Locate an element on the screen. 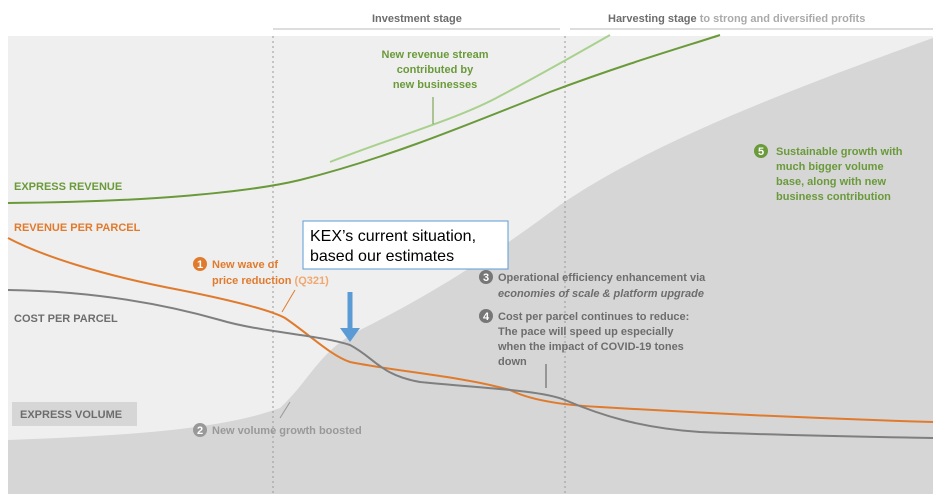 The height and width of the screenshot is (494, 933). note-text: economies of scale & platform upgrade is located at coordinates (601, 294).